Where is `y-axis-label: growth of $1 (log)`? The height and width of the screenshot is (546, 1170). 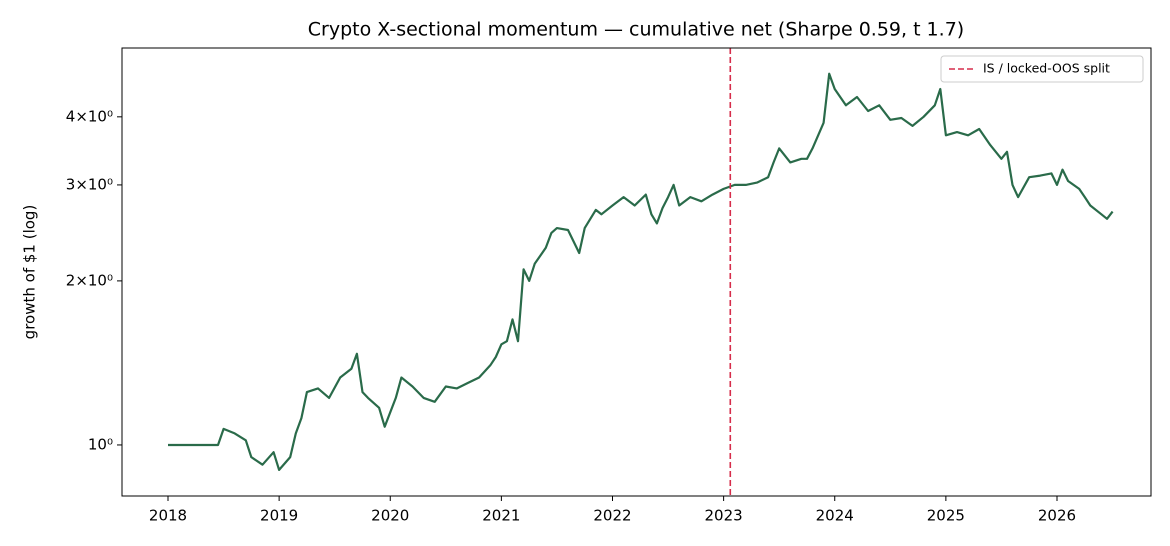 y-axis-label: growth of $1 (log) is located at coordinates (30, 272).